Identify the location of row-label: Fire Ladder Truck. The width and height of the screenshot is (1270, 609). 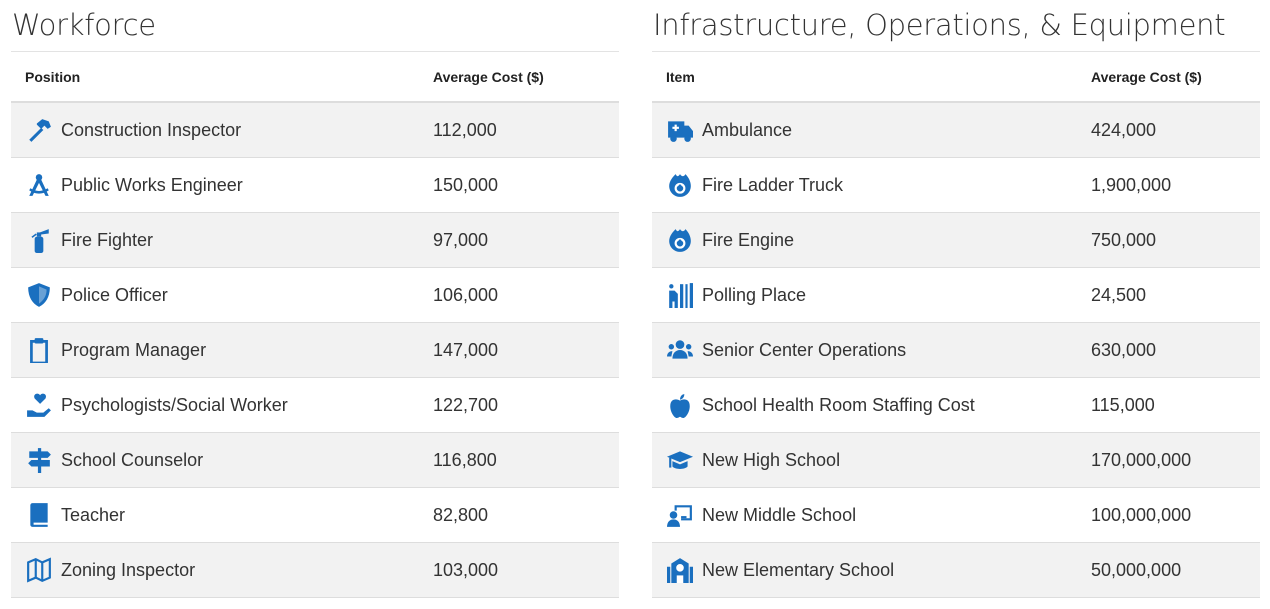
(773, 184).